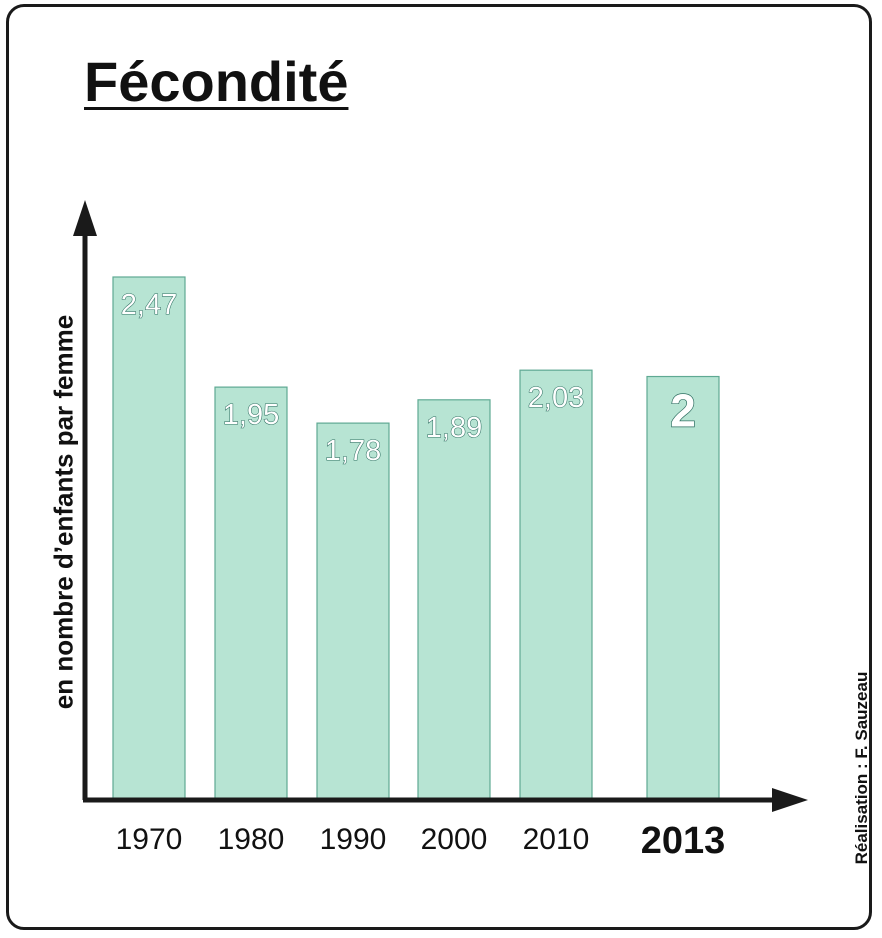 Image resolution: width=882 pixels, height=938 pixels. What do you see at coordinates (683, 588) in the screenshot?
I see `bar-2013` at bounding box center [683, 588].